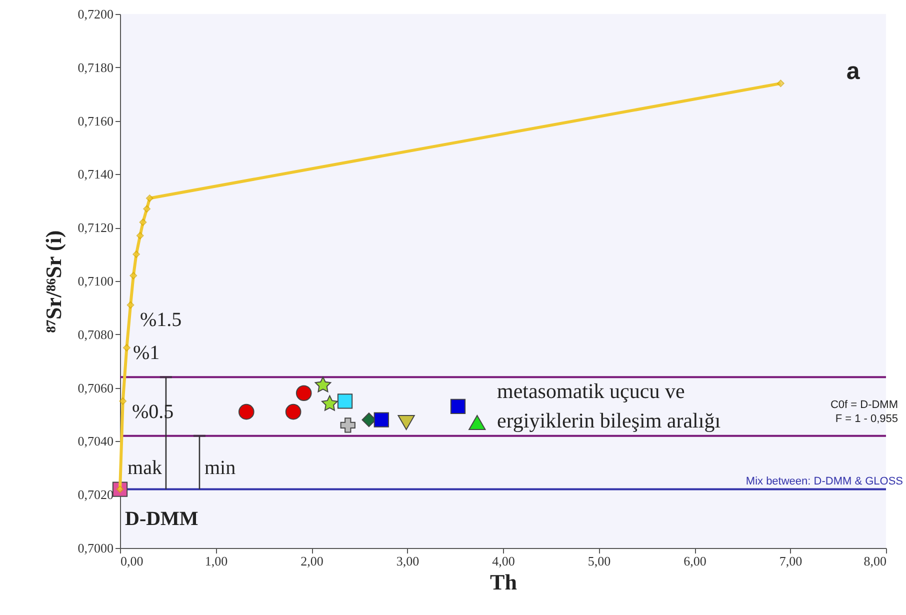 This screenshot has width=906, height=615. What do you see at coordinates (96, 548) in the screenshot?
I see `y-tick-label: 0,7000` at bounding box center [96, 548].